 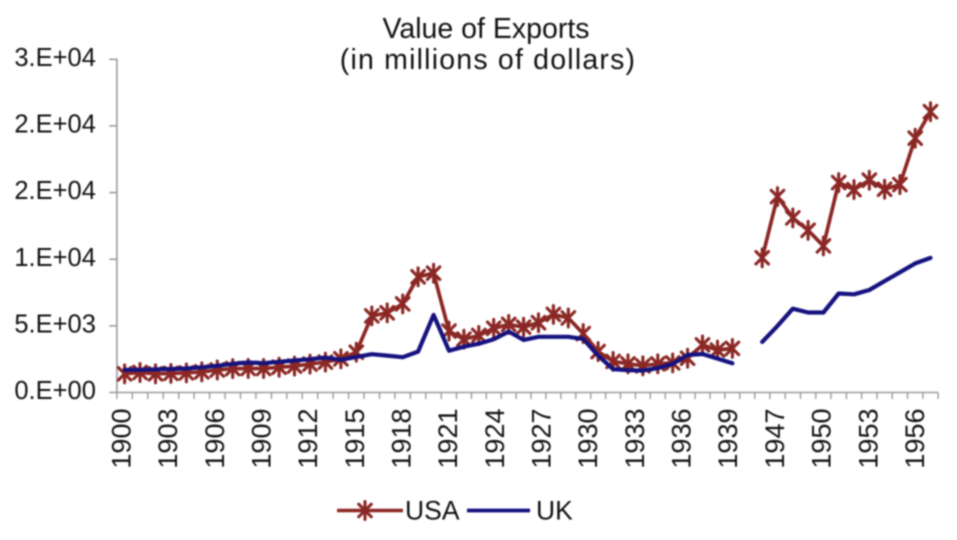 What do you see at coordinates (682, 439) in the screenshot?
I see `svg-text: 1936` at bounding box center [682, 439].